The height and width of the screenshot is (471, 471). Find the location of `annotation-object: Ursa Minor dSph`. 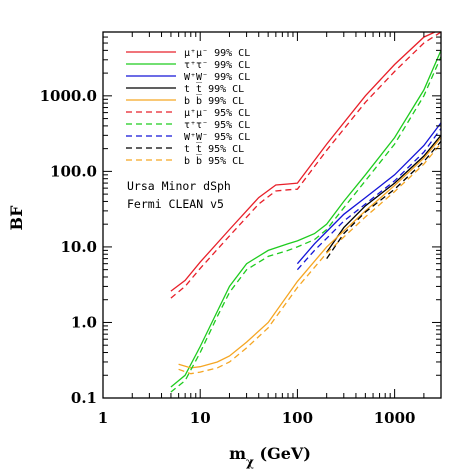

annotation-object: Ursa Minor dSph is located at coordinates (179, 186).